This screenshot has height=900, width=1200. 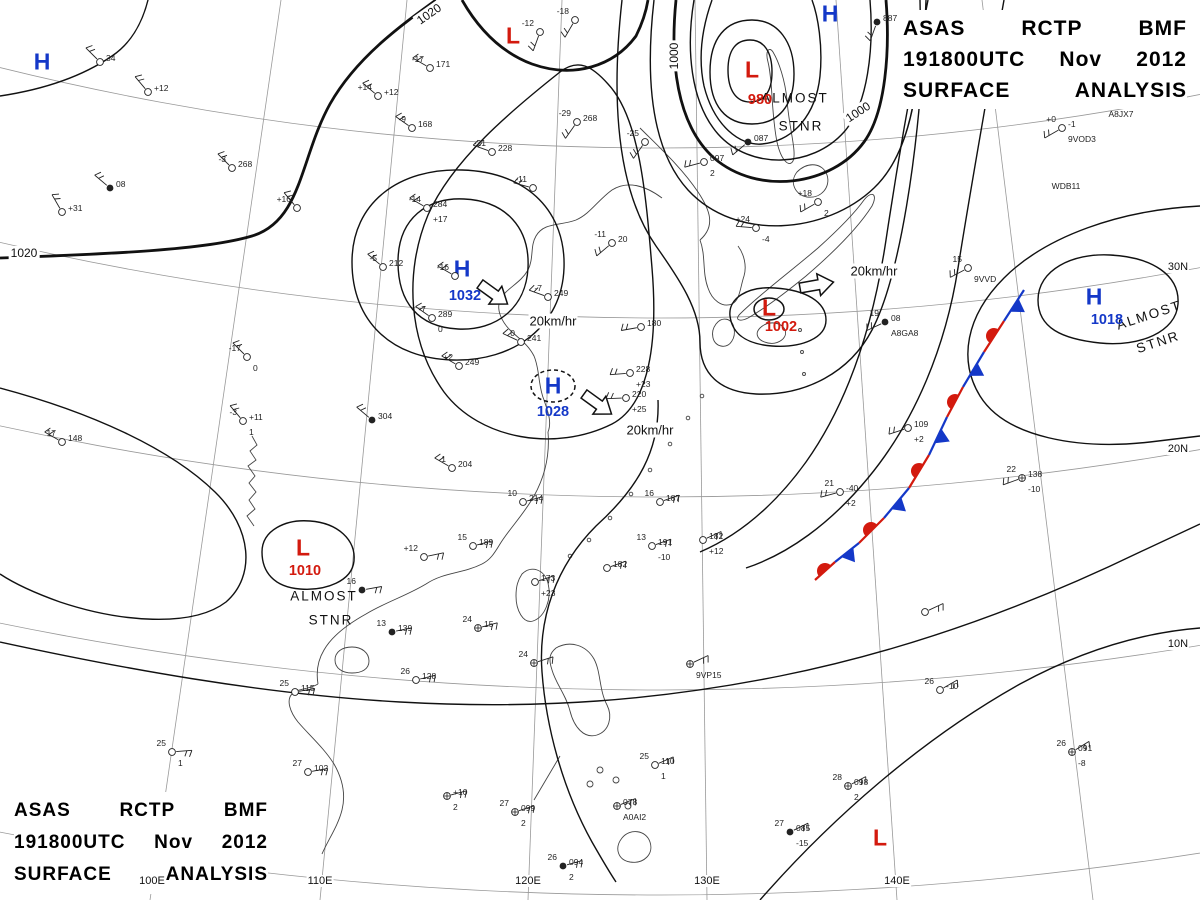 I want to click on title-word: Nov, so click(x=174, y=842).